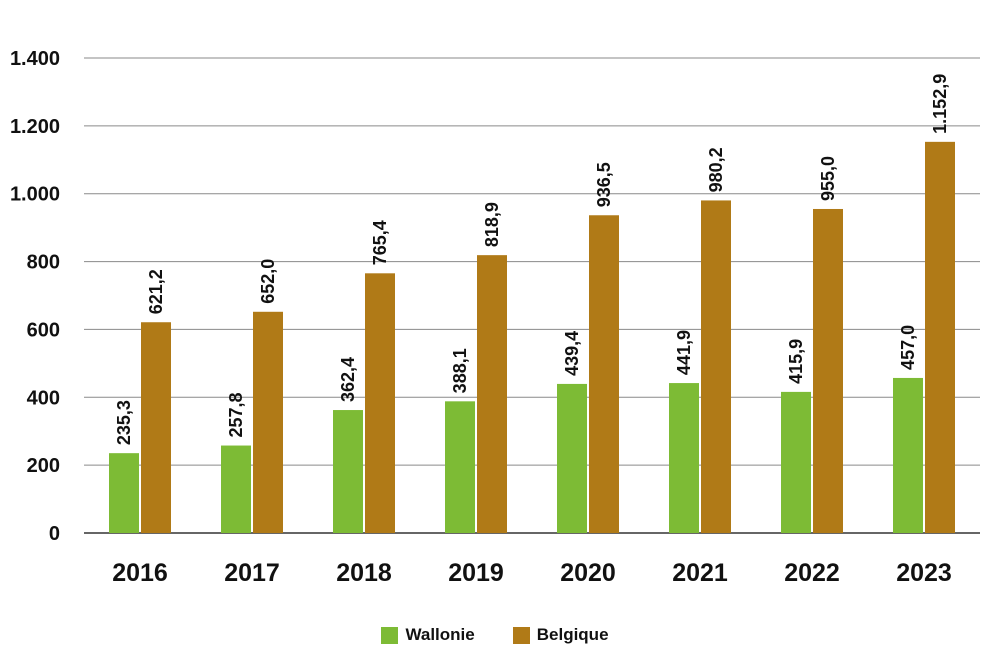 Image resolution: width=990 pixels, height=669 pixels. What do you see at coordinates (140, 573) in the screenshot?
I see `x-tick-label: 2016` at bounding box center [140, 573].